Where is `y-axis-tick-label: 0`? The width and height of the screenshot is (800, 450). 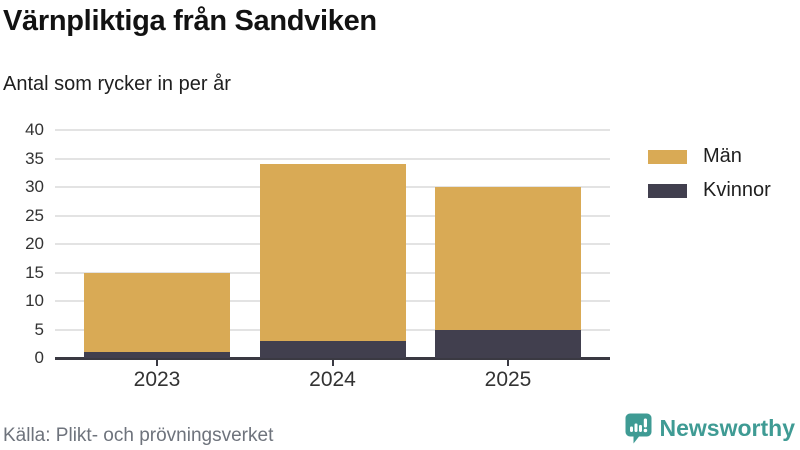
y-axis-tick-label: 0 is located at coordinates (39, 357).